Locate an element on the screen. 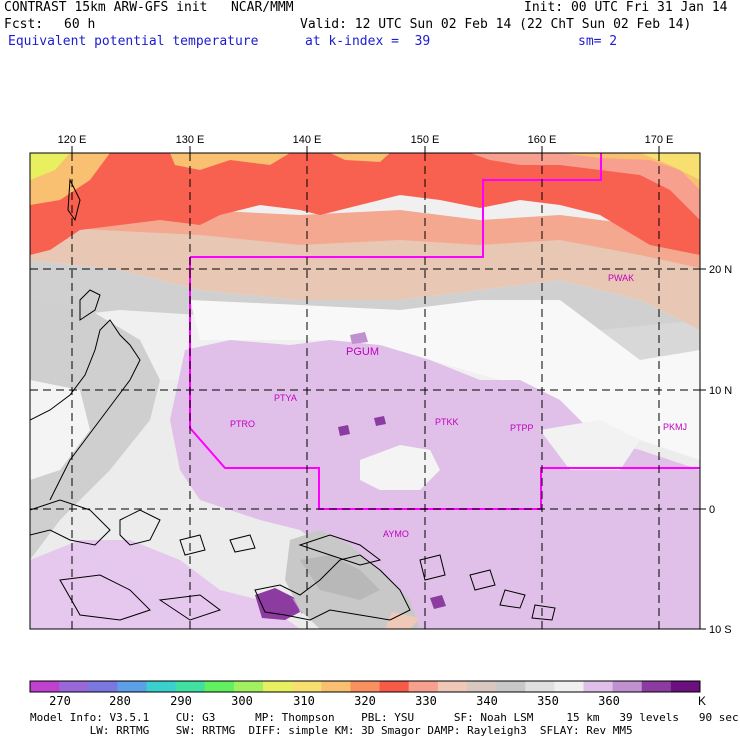 This screenshot has height=740, width=740. colorbar is located at coordinates (365, 686).